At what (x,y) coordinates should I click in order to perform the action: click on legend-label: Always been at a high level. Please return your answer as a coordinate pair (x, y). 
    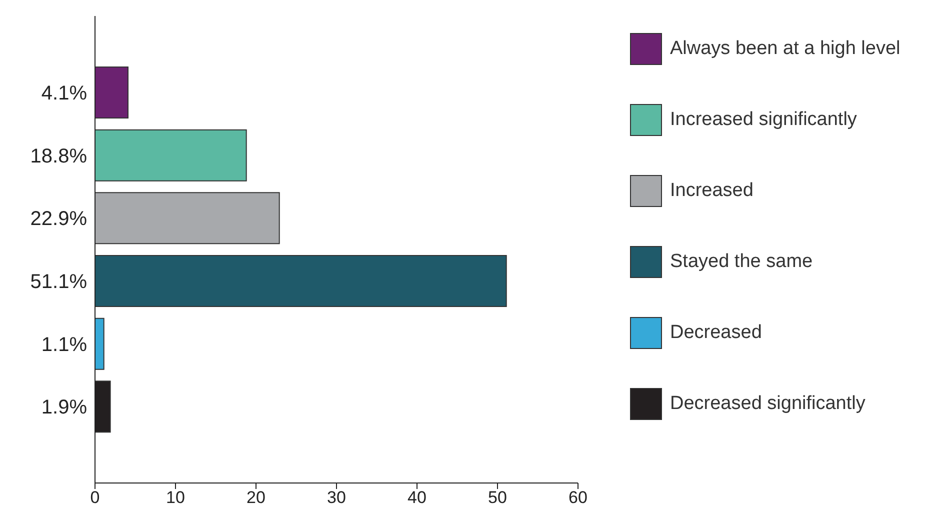
    Looking at the image, I should click on (785, 49).